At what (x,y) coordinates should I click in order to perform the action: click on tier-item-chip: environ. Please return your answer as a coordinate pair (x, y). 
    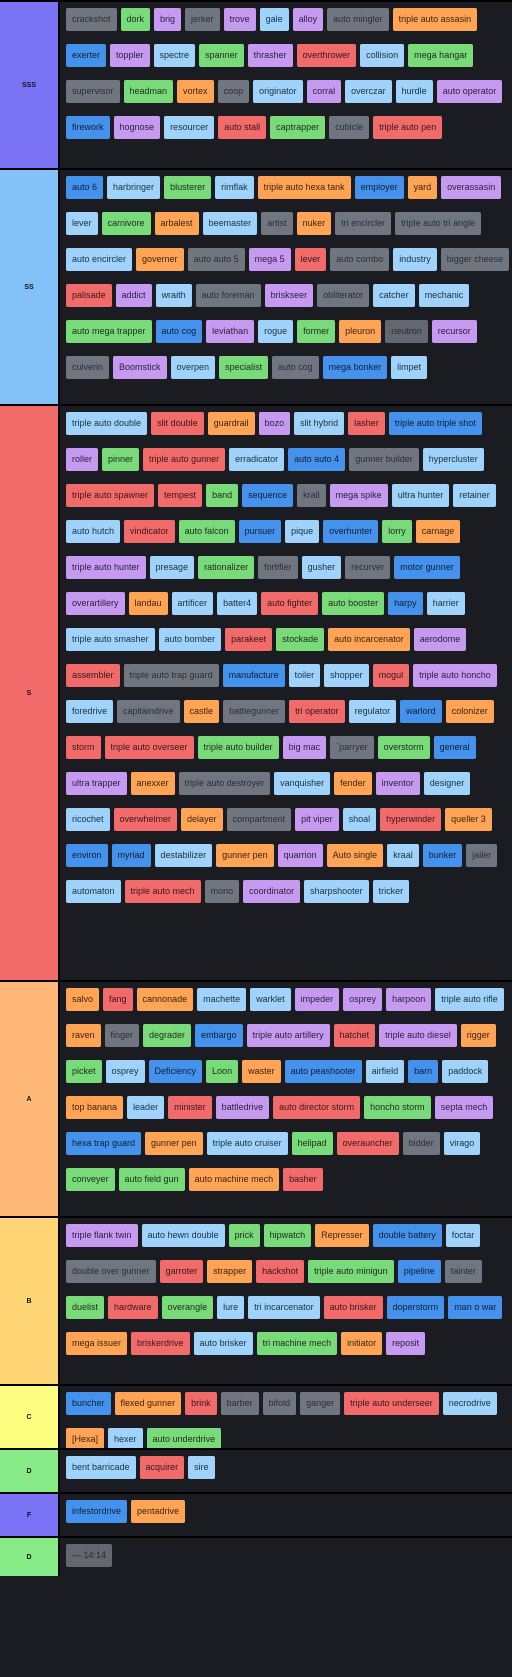
    Looking at the image, I should click on (87, 855).